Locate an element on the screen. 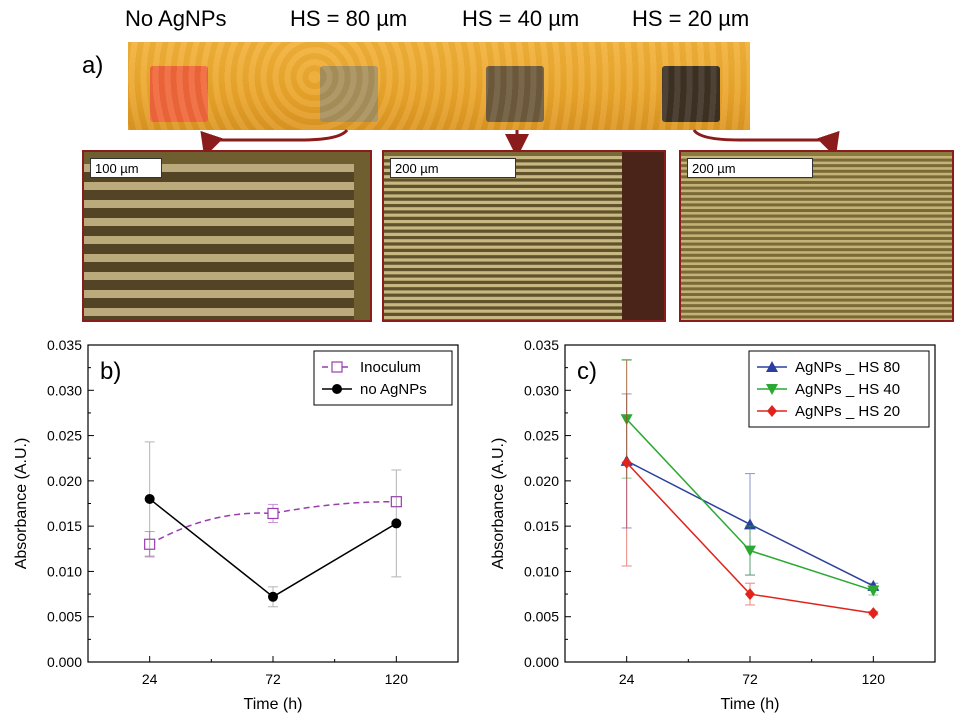 The width and height of the screenshot is (954, 719). legend-entry-agnps-hs-80: AgNPs _ HS 80 is located at coordinates (828, 367).